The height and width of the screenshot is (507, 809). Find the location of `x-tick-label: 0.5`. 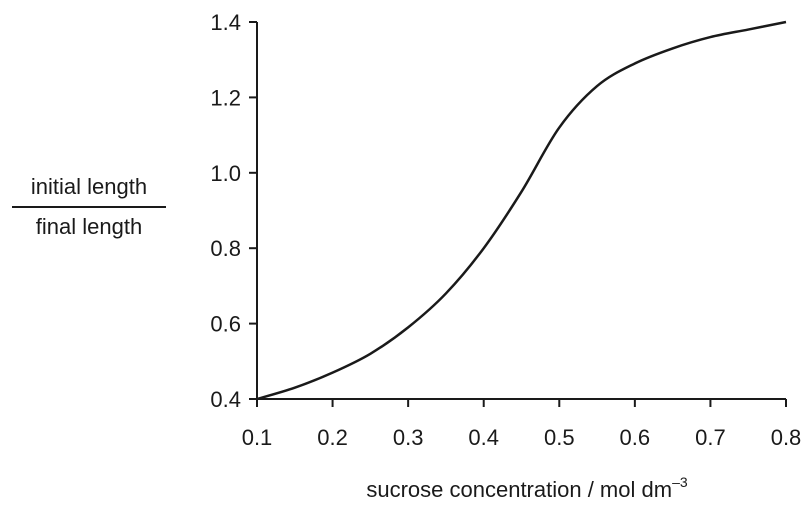

x-tick-label: 0.5 is located at coordinates (559, 437).